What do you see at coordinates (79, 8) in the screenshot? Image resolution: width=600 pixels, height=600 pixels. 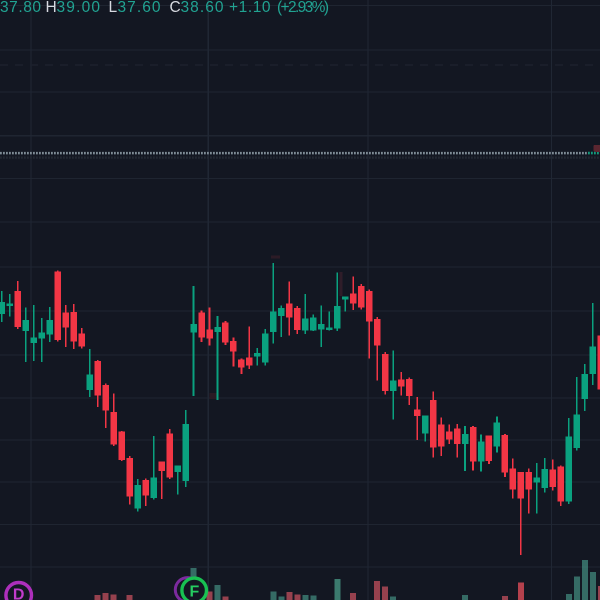 I see `svg-text: 39.00` at bounding box center [79, 8].